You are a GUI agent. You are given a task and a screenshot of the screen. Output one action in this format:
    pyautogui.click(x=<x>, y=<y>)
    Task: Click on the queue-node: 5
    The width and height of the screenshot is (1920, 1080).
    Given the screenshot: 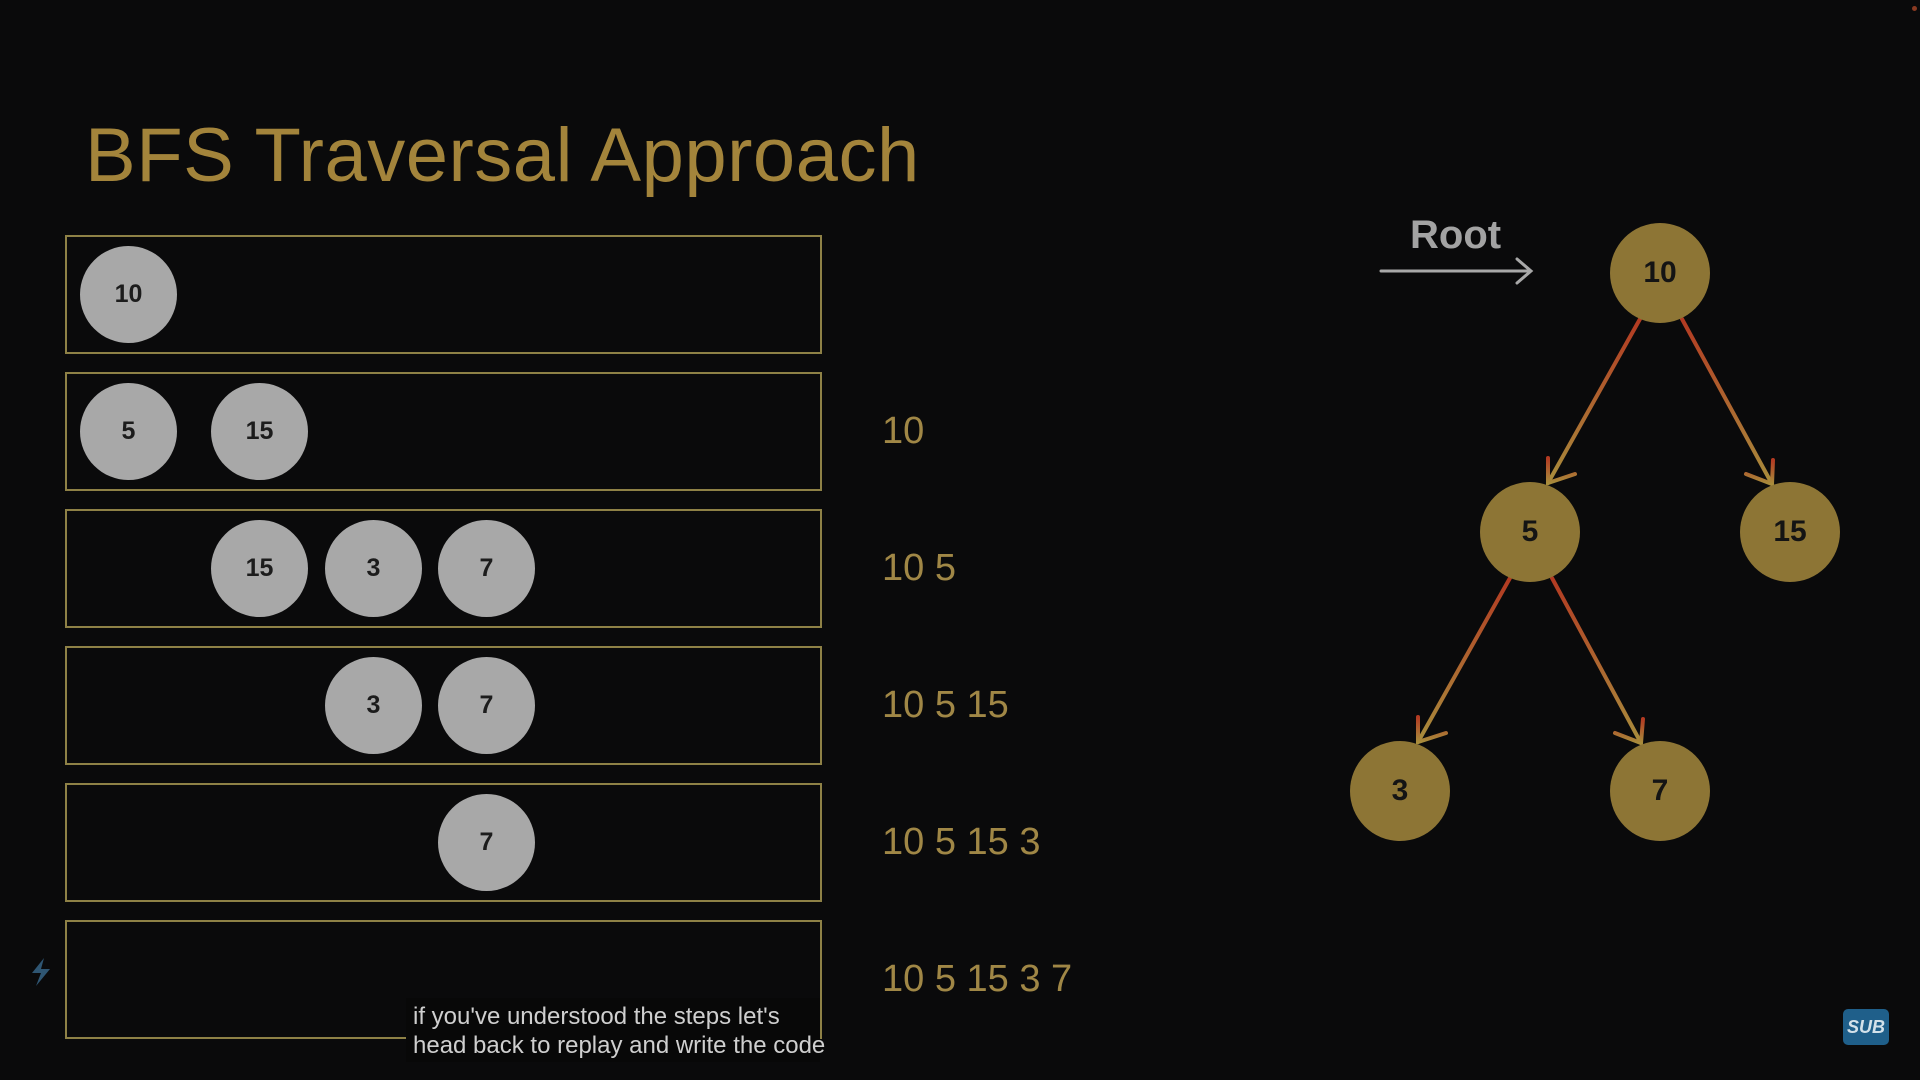 What is the action you would take?
    pyautogui.click(x=128, y=431)
    